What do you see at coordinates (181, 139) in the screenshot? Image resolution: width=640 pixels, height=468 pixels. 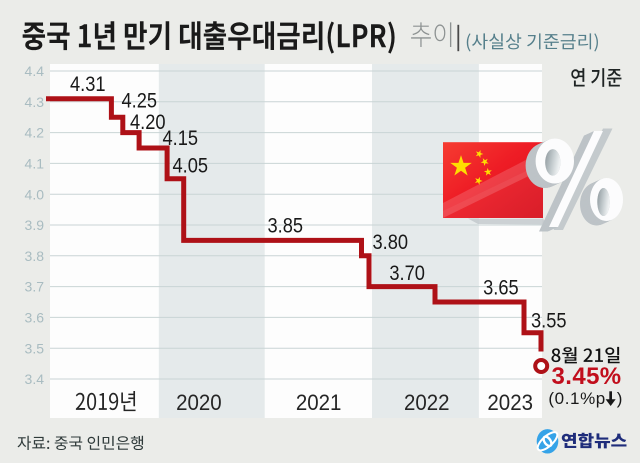 I see `svg-text: 4.15` at bounding box center [181, 139].